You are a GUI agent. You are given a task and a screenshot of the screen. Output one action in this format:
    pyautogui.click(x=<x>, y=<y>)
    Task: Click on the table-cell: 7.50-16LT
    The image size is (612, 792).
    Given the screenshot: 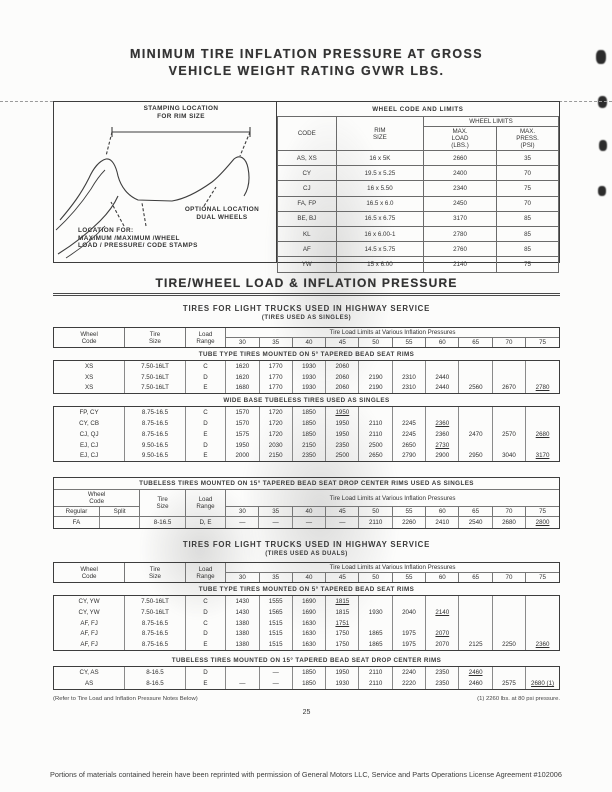 What is the action you would take?
    pyautogui.click(x=155, y=377)
    